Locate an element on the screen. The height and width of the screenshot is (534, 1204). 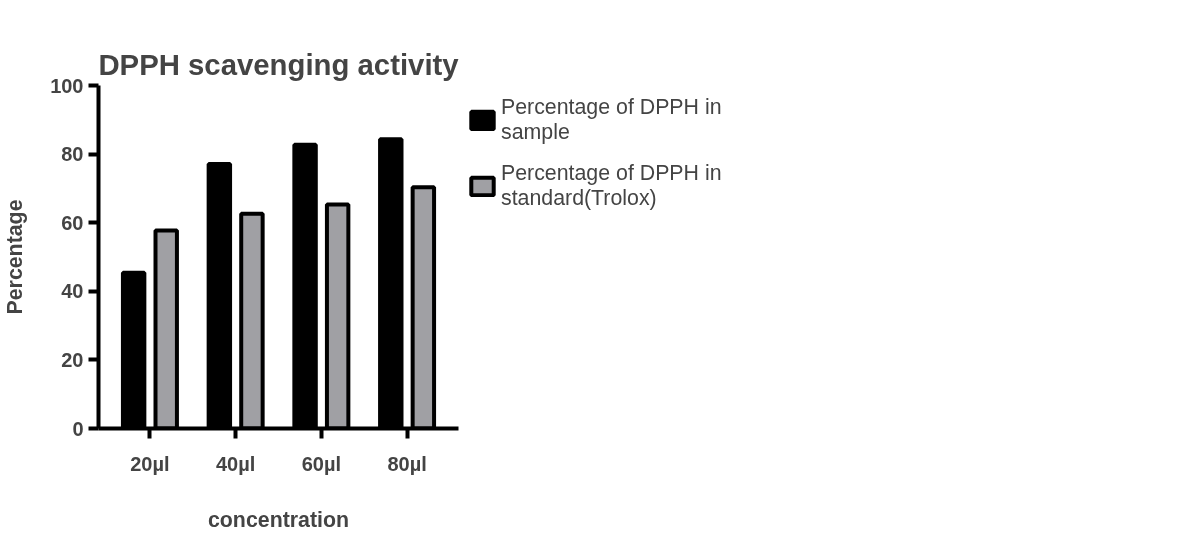
y-tick-label: 40 is located at coordinates (72, 291).